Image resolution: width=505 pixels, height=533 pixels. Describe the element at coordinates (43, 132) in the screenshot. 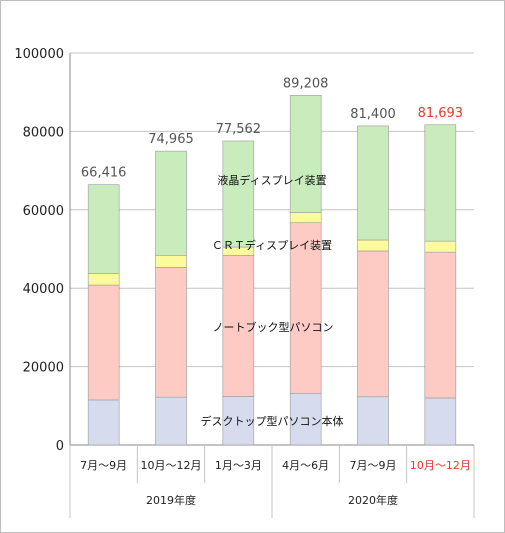

I see `y-tick-label: 80000` at that location.